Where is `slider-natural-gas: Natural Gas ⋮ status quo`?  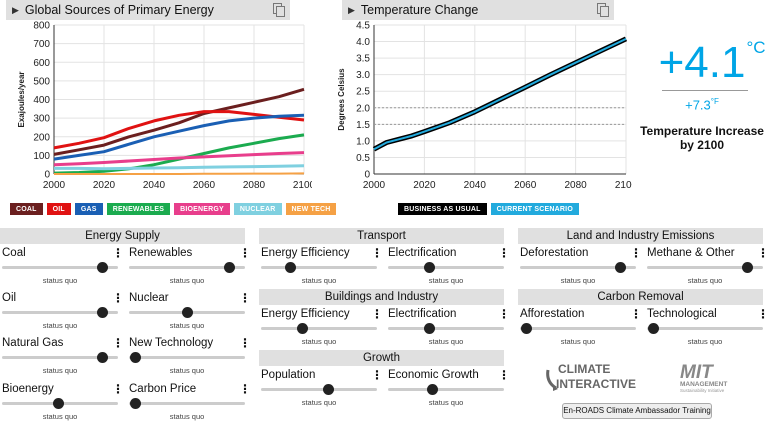
slider-natural-gas: Natural Gas ⋮ status quo is located at coordinates (63, 357).